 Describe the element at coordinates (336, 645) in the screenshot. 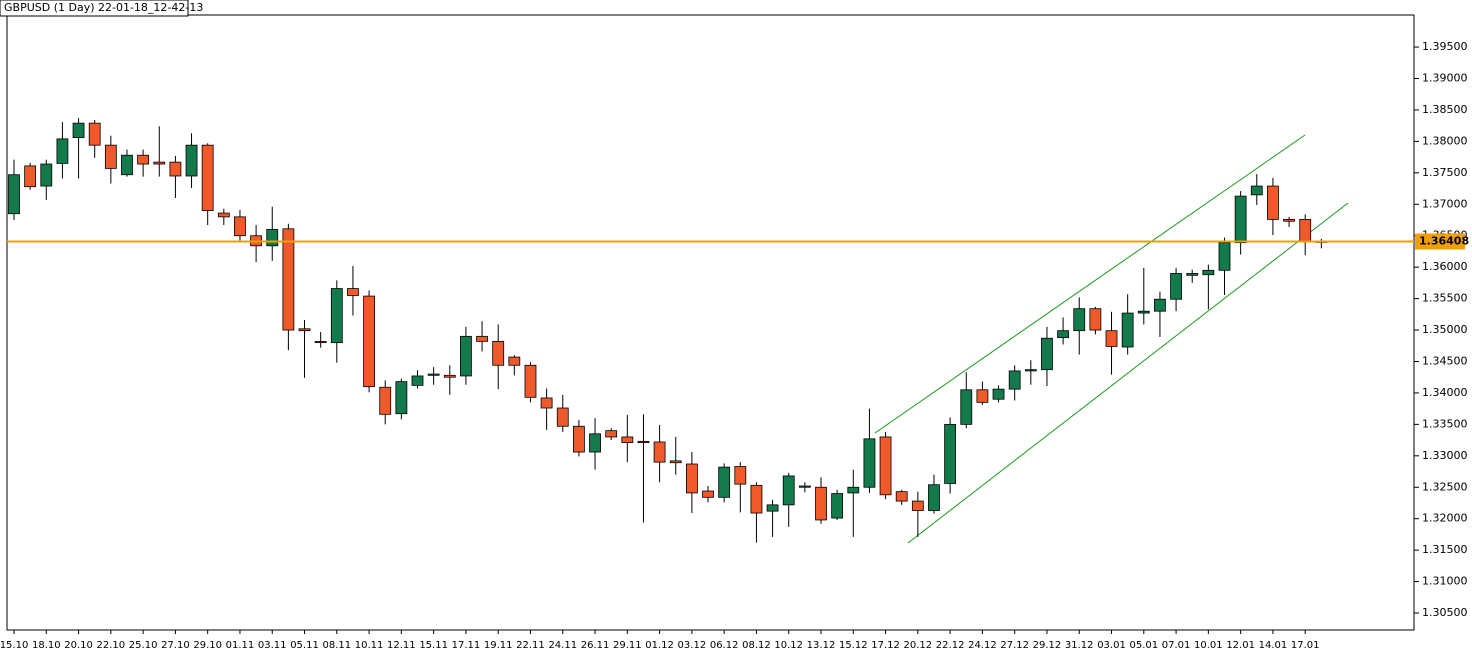

I see `x-tick-label: 08.11` at that location.